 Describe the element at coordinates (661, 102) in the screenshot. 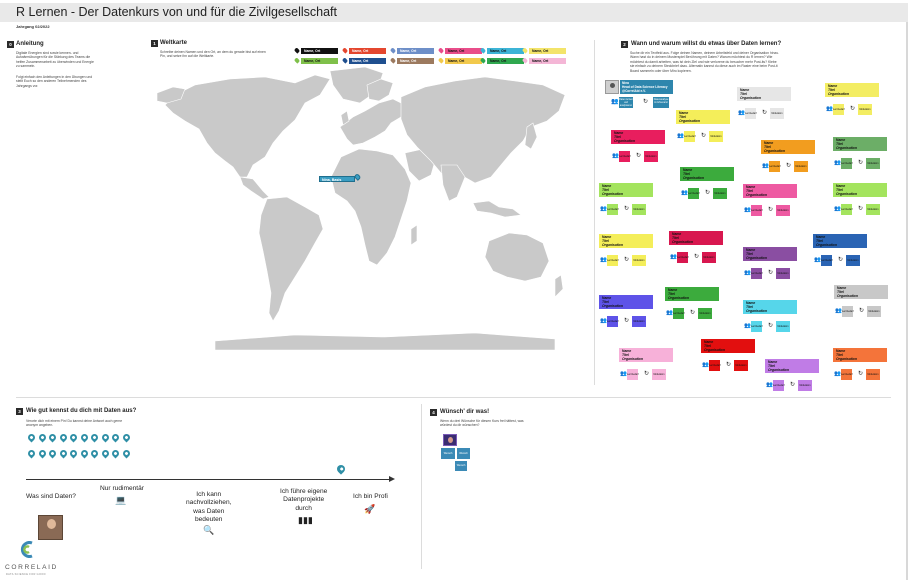

I see `profile-note-2: Datenanalyse im Ehrenamt` at that location.